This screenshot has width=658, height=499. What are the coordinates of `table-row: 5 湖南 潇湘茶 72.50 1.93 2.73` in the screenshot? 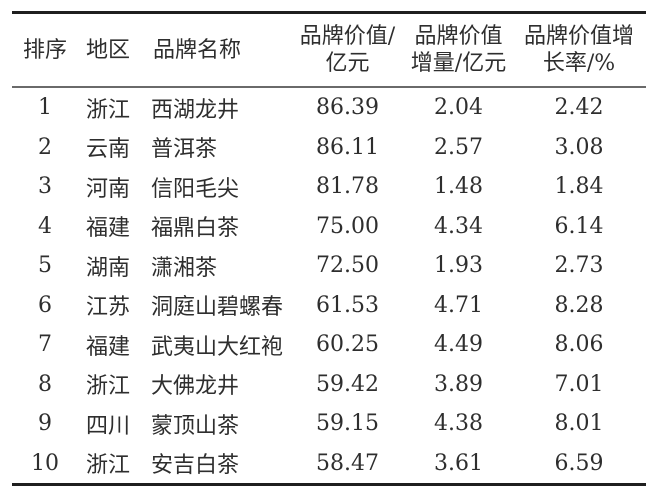 It's located at (329, 266).